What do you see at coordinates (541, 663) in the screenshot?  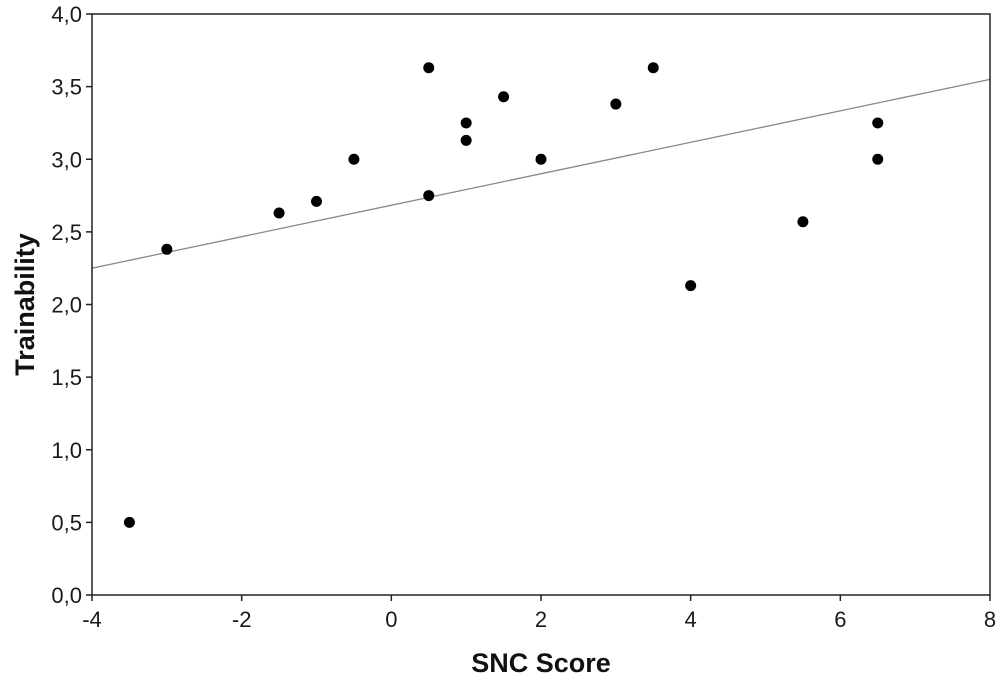 I see `x-axis-title: SNC Score` at bounding box center [541, 663].